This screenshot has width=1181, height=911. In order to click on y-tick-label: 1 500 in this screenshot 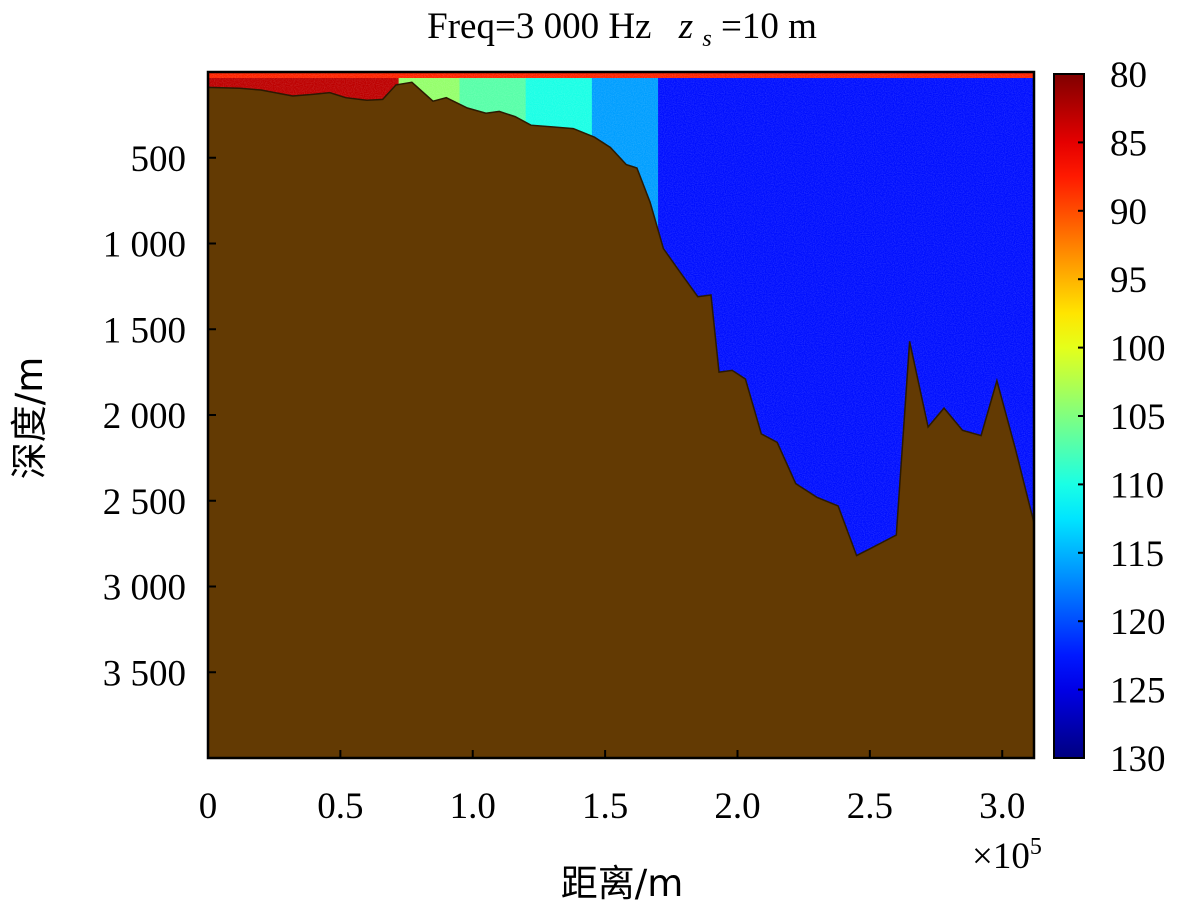, I will do `click(144, 330)`.